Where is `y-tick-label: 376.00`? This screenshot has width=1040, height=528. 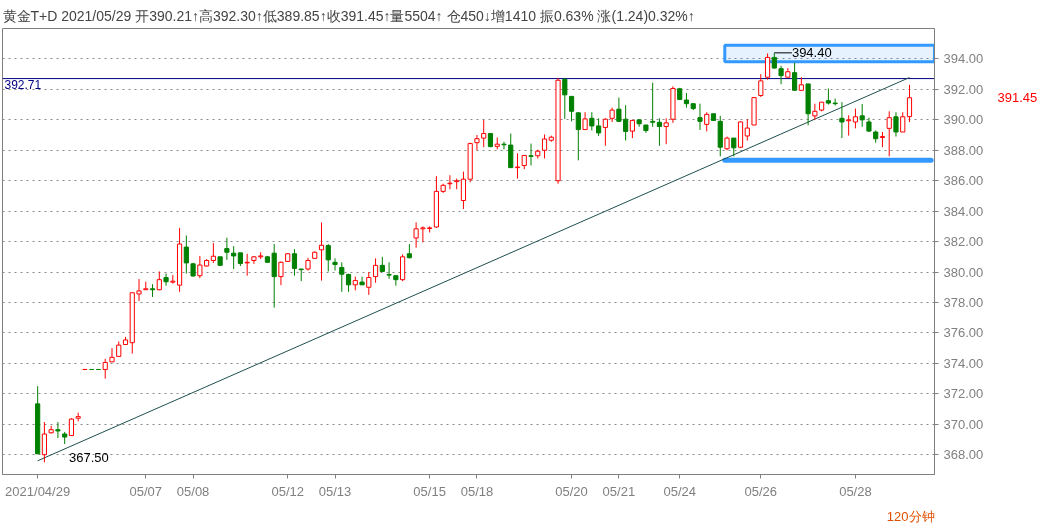
y-tick-label: 376.00 is located at coordinates (963, 333).